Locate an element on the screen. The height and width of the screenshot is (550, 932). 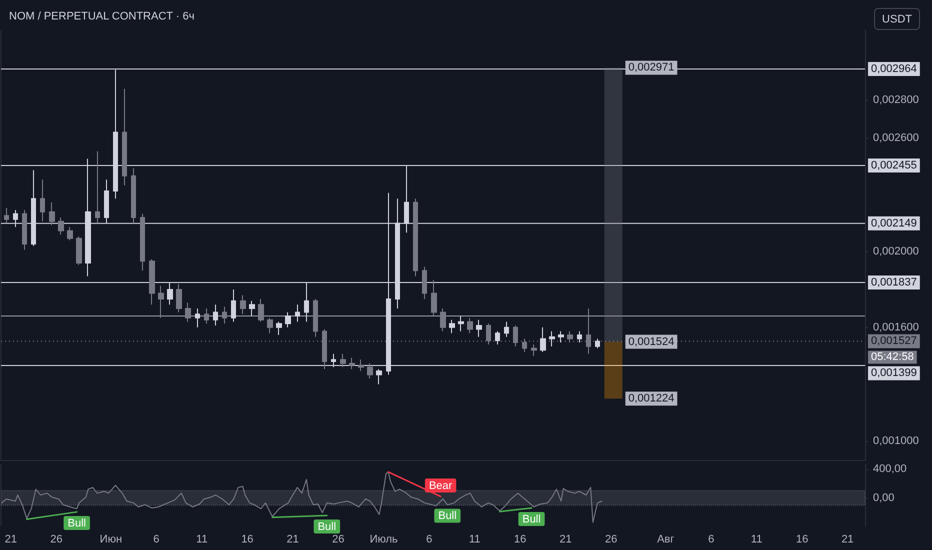
ref-line-label: 0,002964 is located at coordinates (894, 69).